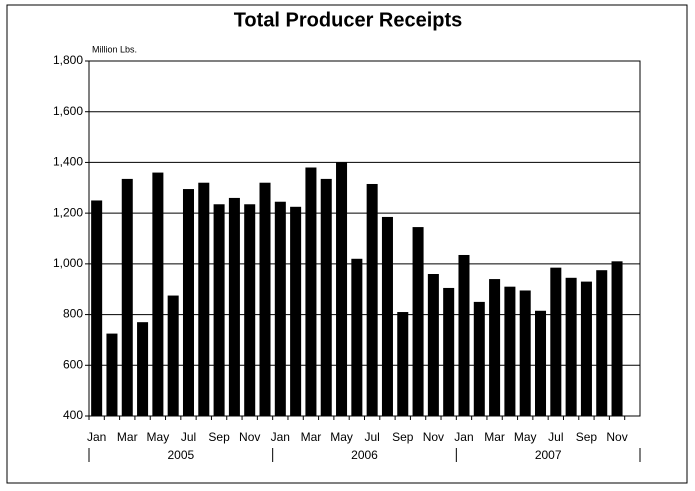 This screenshot has width=695, height=491. What do you see at coordinates (348, 20) in the screenshot?
I see `chart-title: Total Producer Receipts` at bounding box center [348, 20].